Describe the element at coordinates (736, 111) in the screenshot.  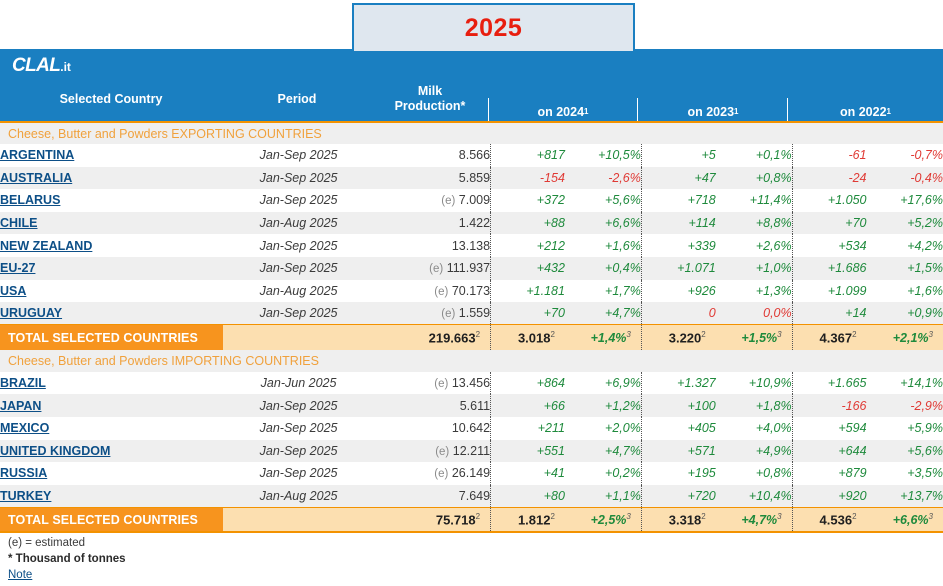
I see `group-header-on-2023-sup: 1` at that location.